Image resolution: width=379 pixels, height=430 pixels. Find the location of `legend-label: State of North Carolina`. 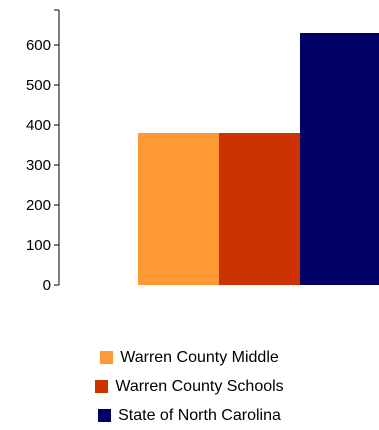

legend-label: State of North Carolina is located at coordinates (199, 415).